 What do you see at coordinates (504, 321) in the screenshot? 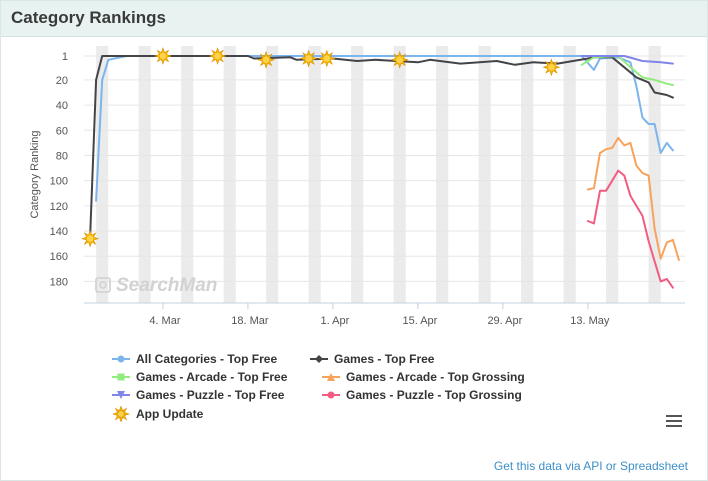
I see `x-tick-label: 29. Apr` at bounding box center [504, 321].